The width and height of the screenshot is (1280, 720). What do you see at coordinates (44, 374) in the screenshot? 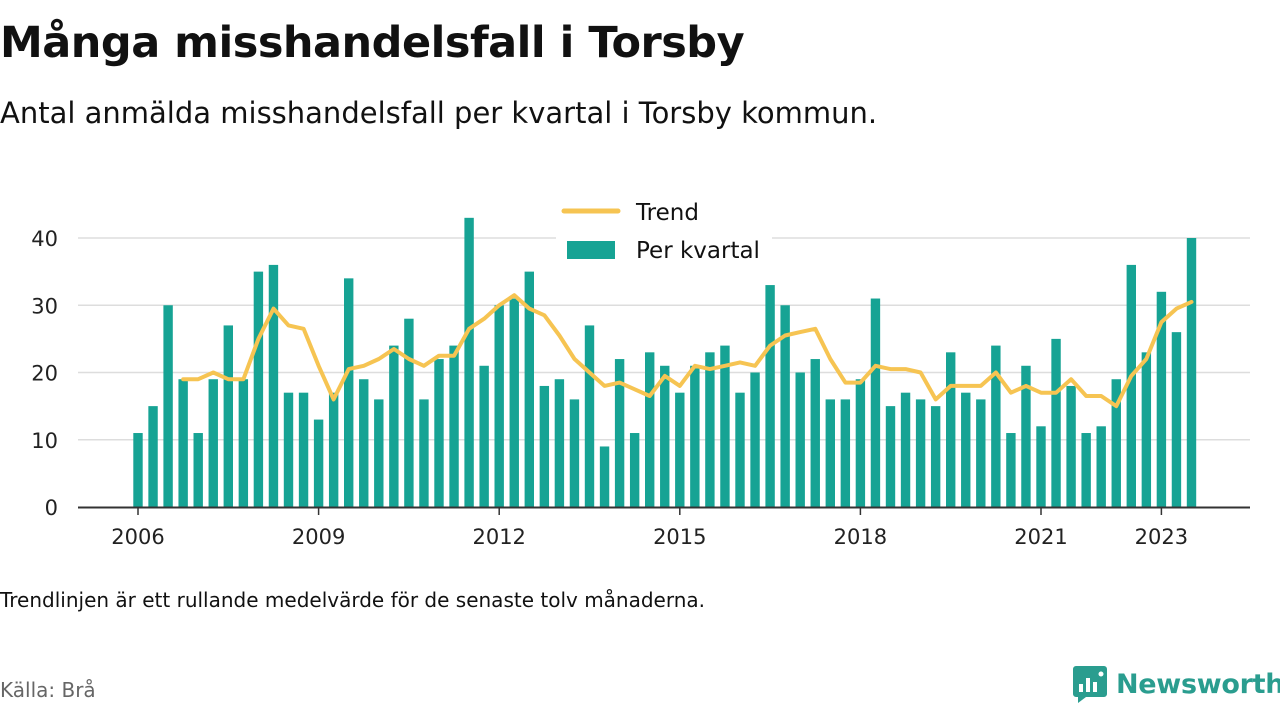
I see `y-tick-label: 20` at bounding box center [44, 374].